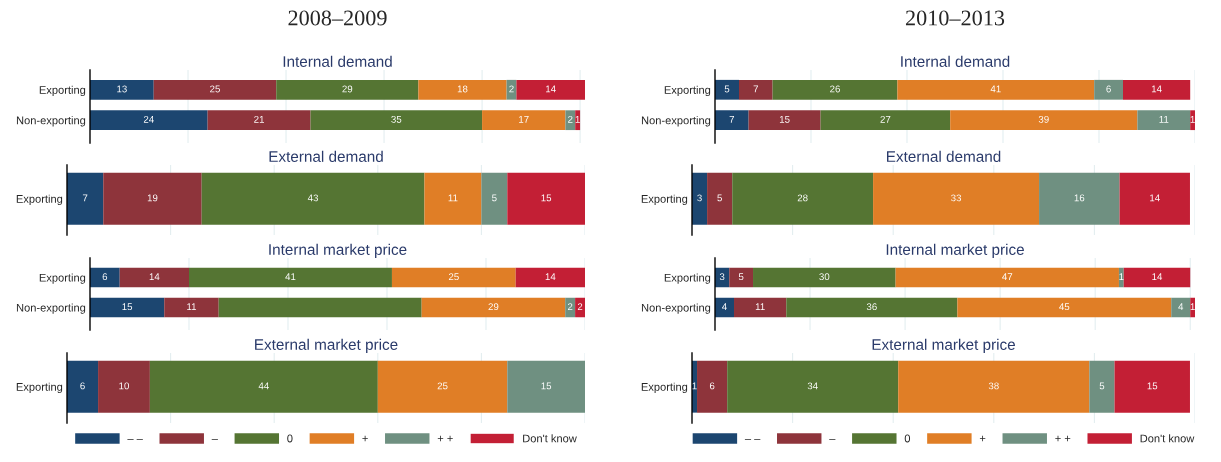 This screenshot has width=1221, height=462. Describe the element at coordinates (955, 18) in the screenshot. I see `chart-title: 2010–2013` at that location.